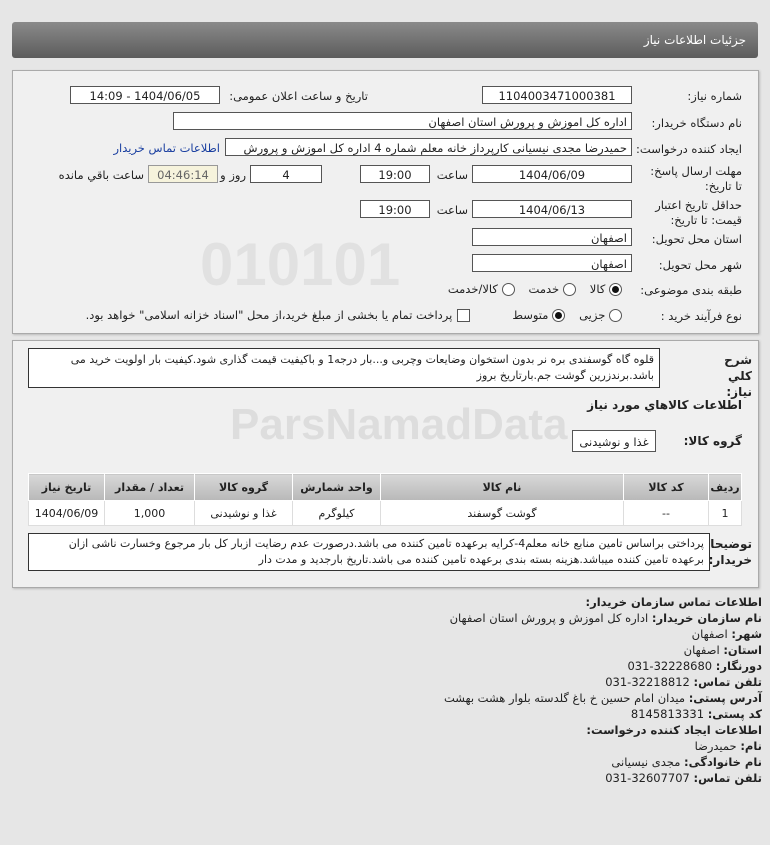 The image size is (770, 845). Describe the element at coordinates (603, 666) in the screenshot. I see `contact-fax: دورنگار: 031-32228680` at that location.